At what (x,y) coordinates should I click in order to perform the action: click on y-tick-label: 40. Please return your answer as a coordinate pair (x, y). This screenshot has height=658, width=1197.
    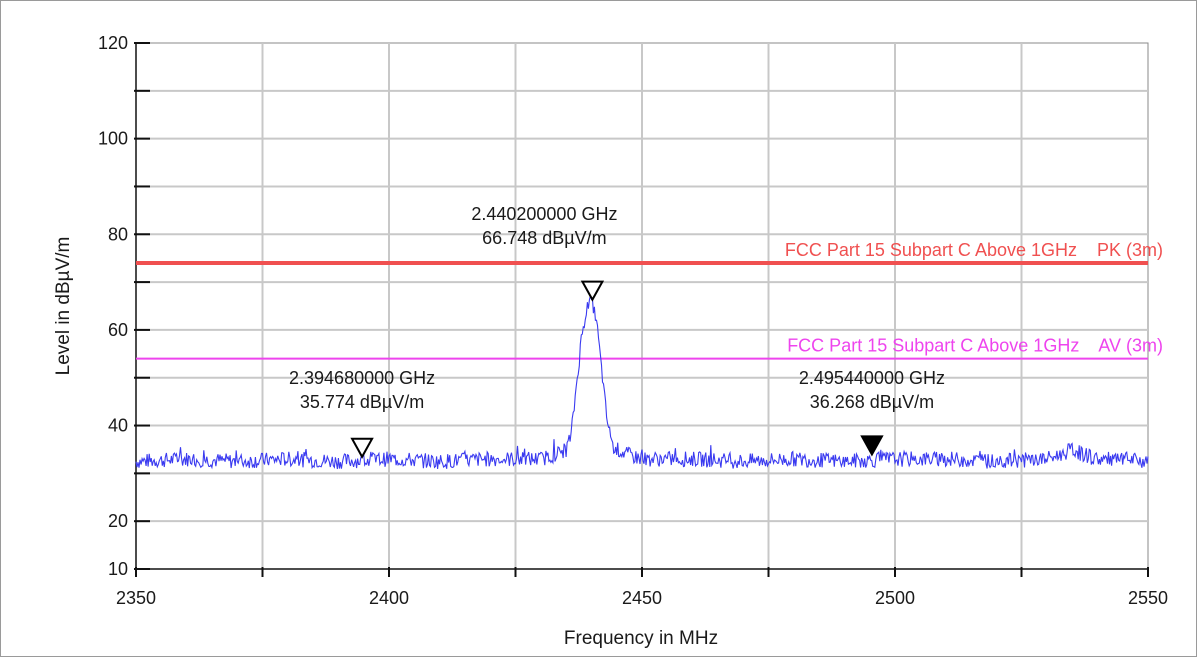
    Looking at the image, I should click on (118, 426).